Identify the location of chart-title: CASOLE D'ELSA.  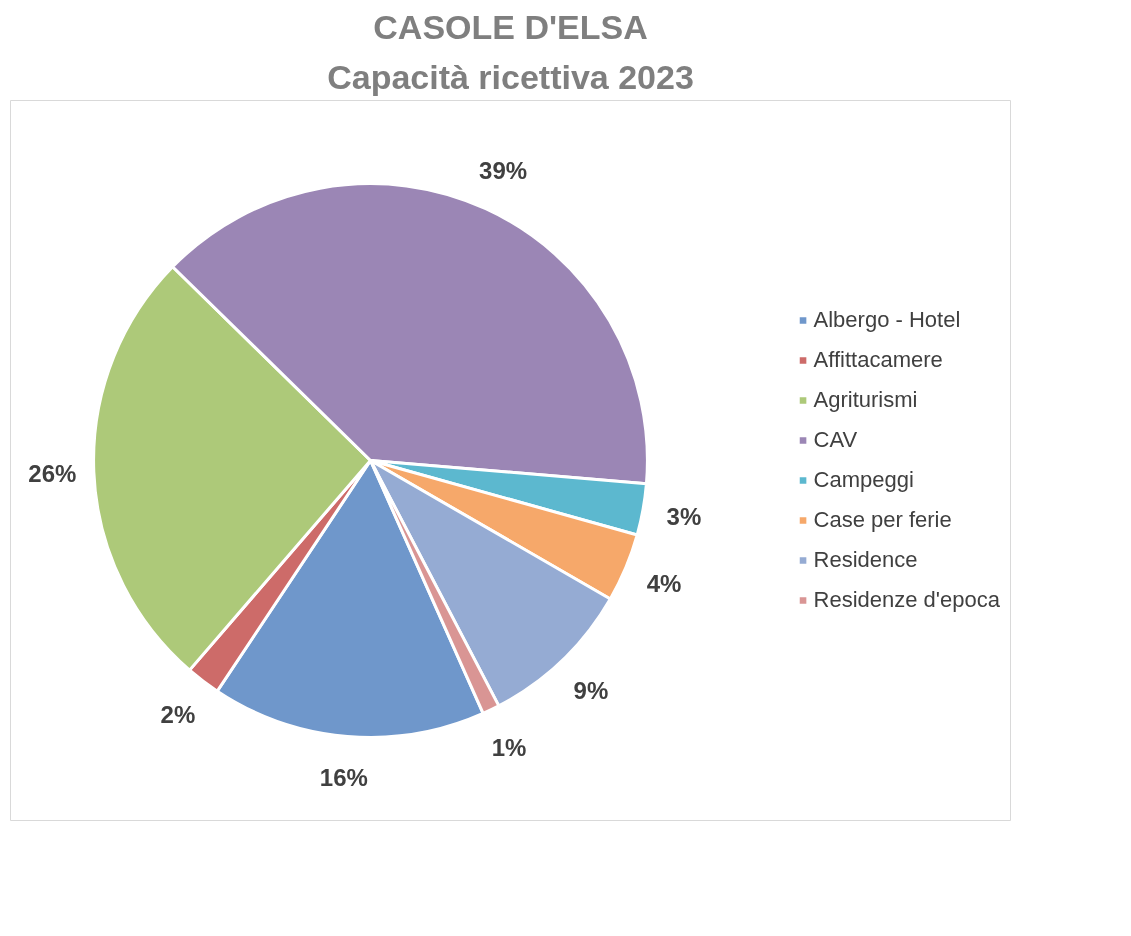
(510, 26).